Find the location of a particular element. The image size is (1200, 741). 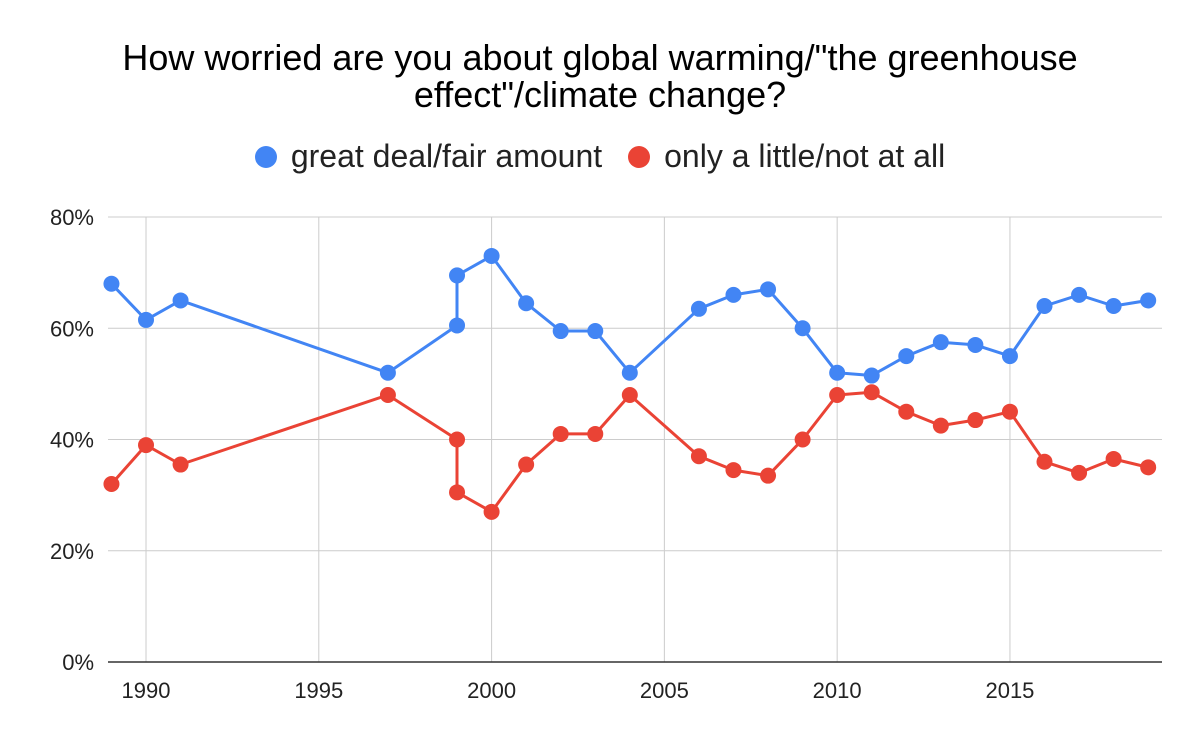

legend-marker-great-deal is located at coordinates (265, 156).